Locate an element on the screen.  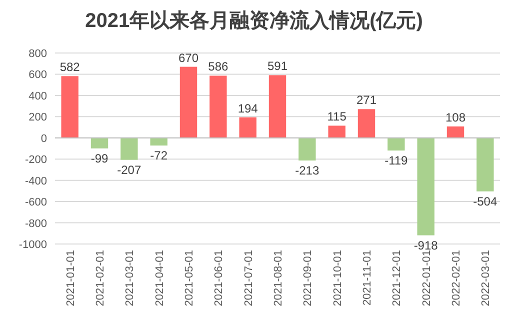
x-tick-label: 2021-06-01 is located at coordinates (219, 278).